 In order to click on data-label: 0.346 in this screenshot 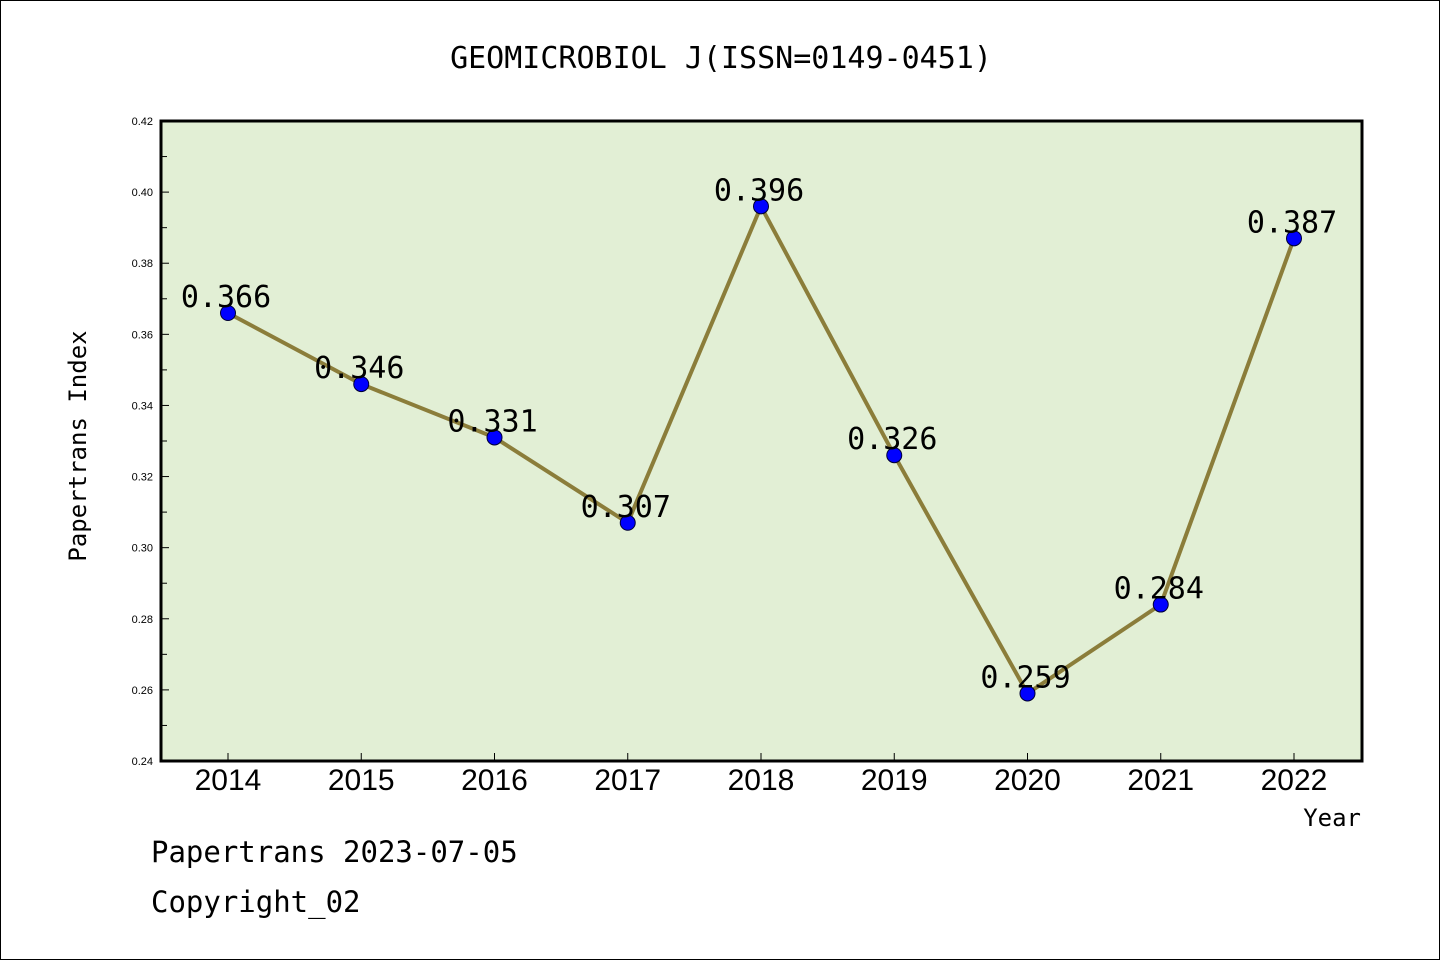, I will do `click(359, 368)`.